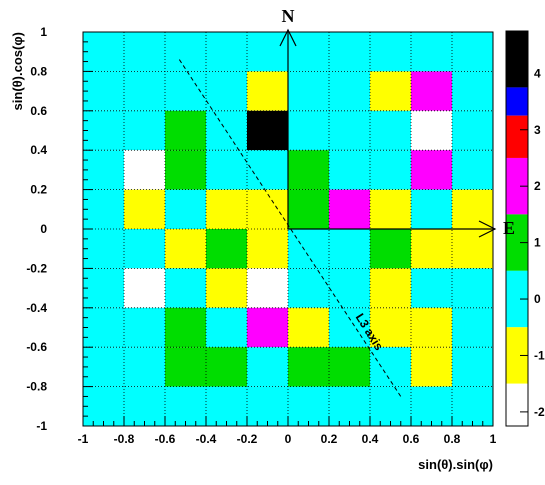  I want to click on colorbar-layer: 4 3 2 1 0 -1 -2, so click(525, 228).